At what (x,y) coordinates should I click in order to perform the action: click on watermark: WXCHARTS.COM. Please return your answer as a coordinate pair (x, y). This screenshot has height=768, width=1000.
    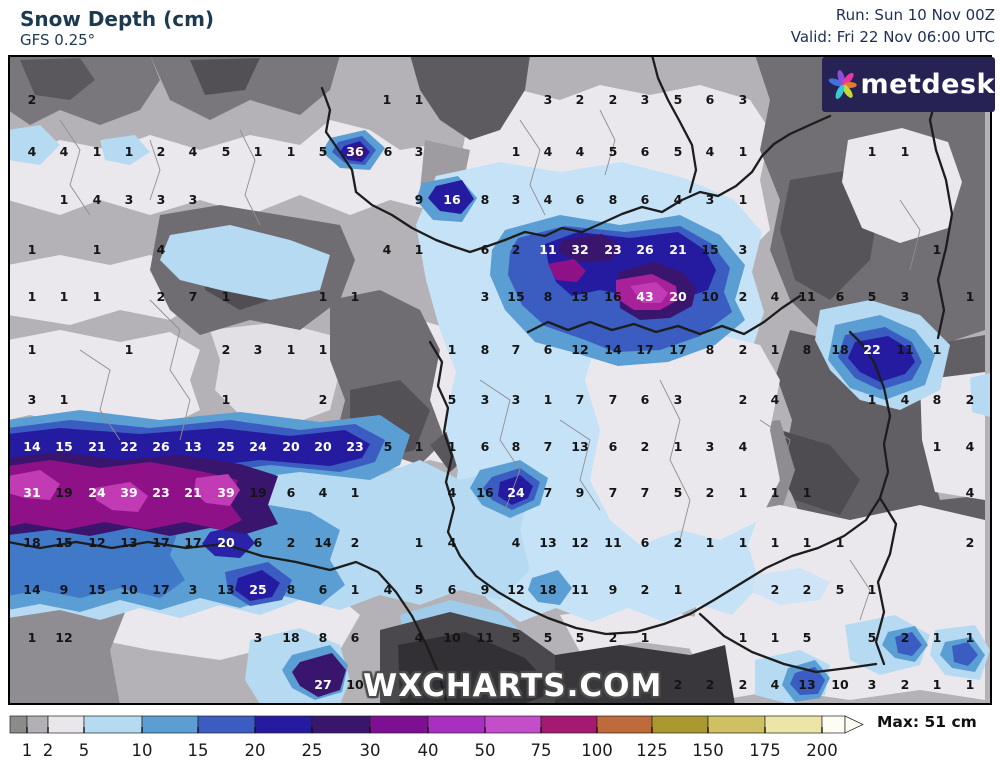
    Looking at the image, I should click on (513, 686).